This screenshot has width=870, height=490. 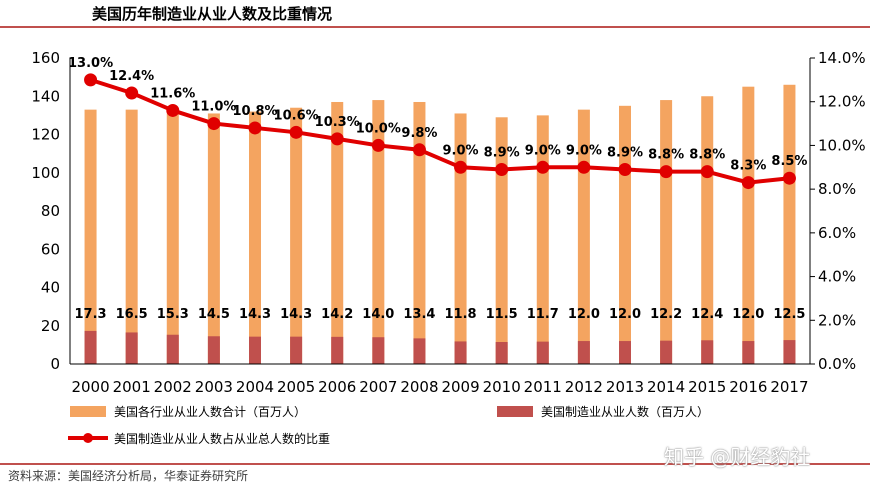 What do you see at coordinates (132, 314) in the screenshot?
I see `data-label-manufacturing: 16.5` at bounding box center [132, 314].